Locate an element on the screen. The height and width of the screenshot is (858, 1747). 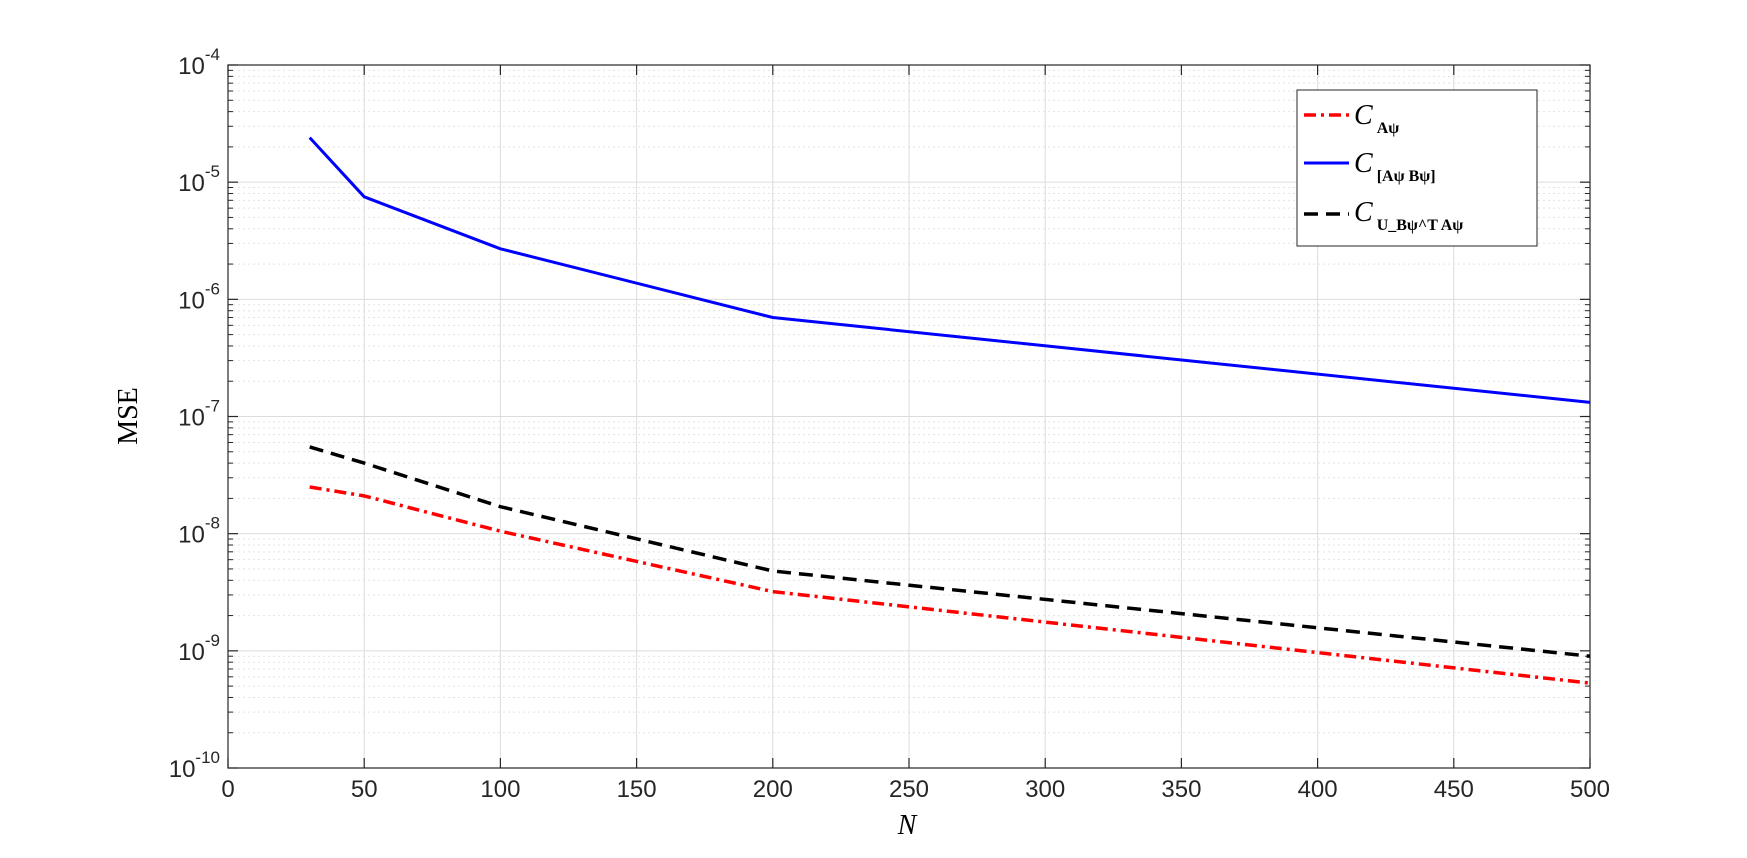
y-tick-exponent: -6 is located at coordinates (212, 288).